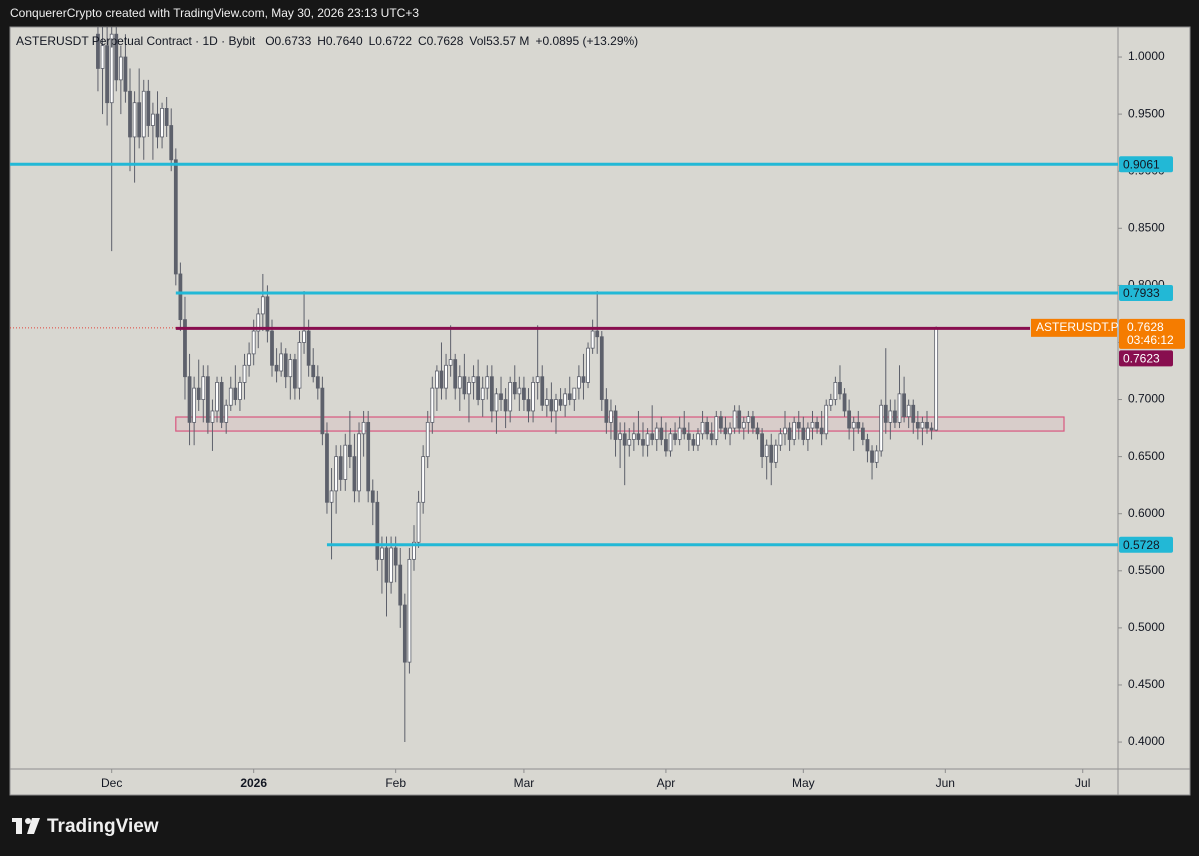 The image size is (1199, 856). What do you see at coordinates (26, 826) in the screenshot?
I see `brand-logo` at bounding box center [26, 826].